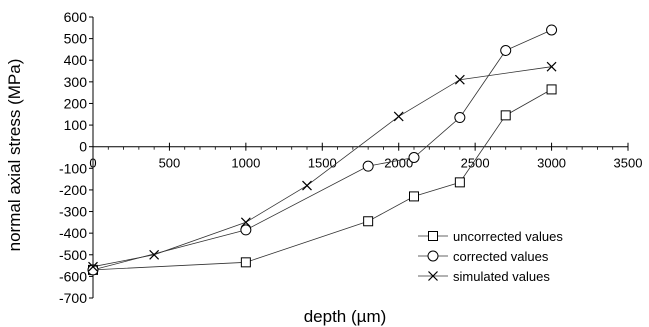 The width and height of the screenshot is (649, 327). Describe the element at coordinates (475, 163) in the screenshot. I see `x-tick-label: 2500` at that location.